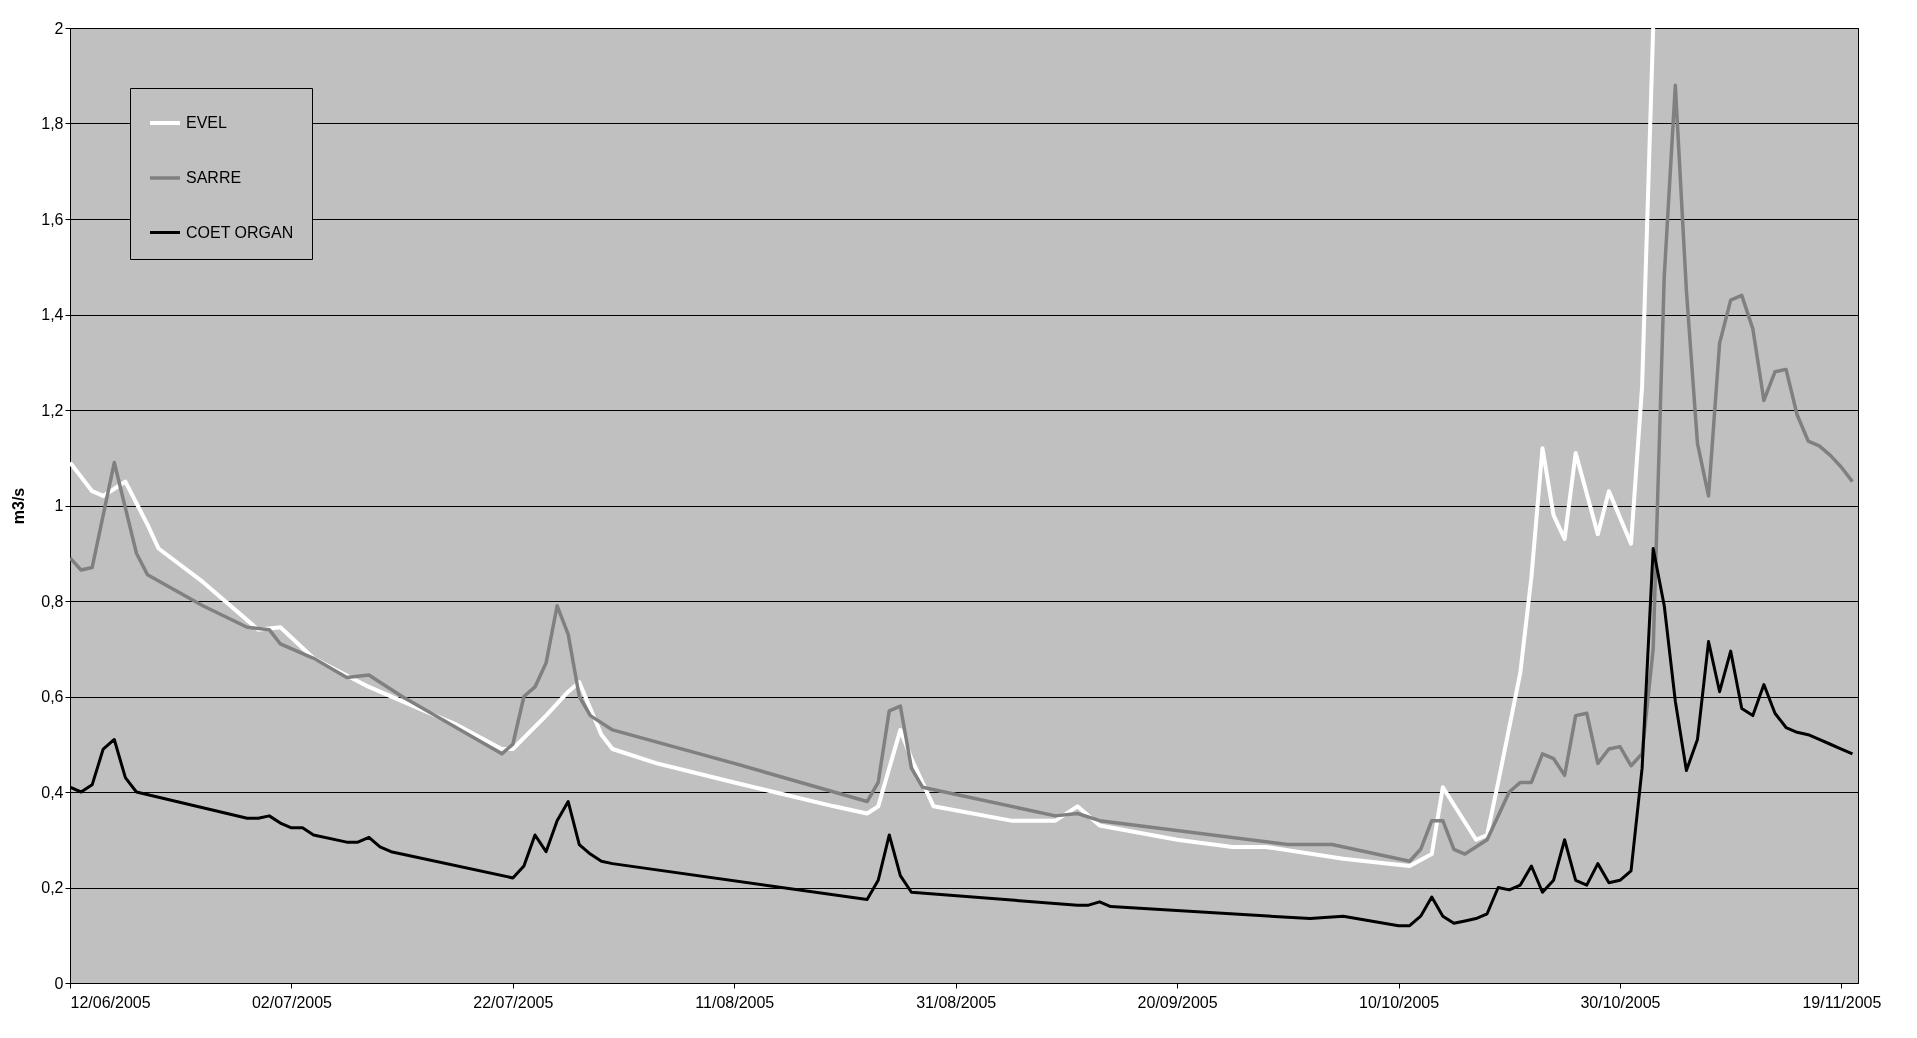 The width and height of the screenshot is (1917, 1038). What do you see at coordinates (956, 1002) in the screenshot?
I see `x-tick-label: 31/08/2005` at bounding box center [956, 1002].